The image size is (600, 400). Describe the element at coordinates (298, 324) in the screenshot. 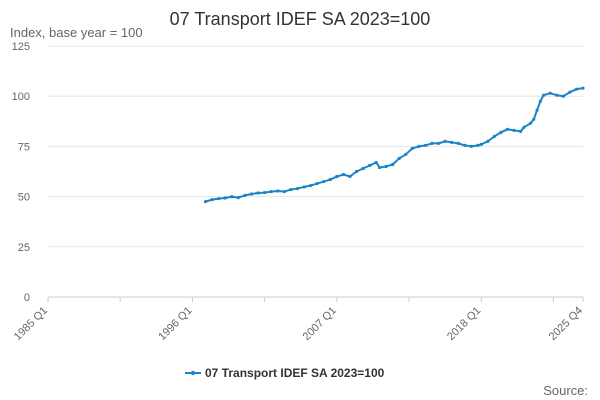

I see `x-axis-ticks: 1985 Q1 1996 Q1 2007 Q1 2018 Q1 2025 Q4` at that location.